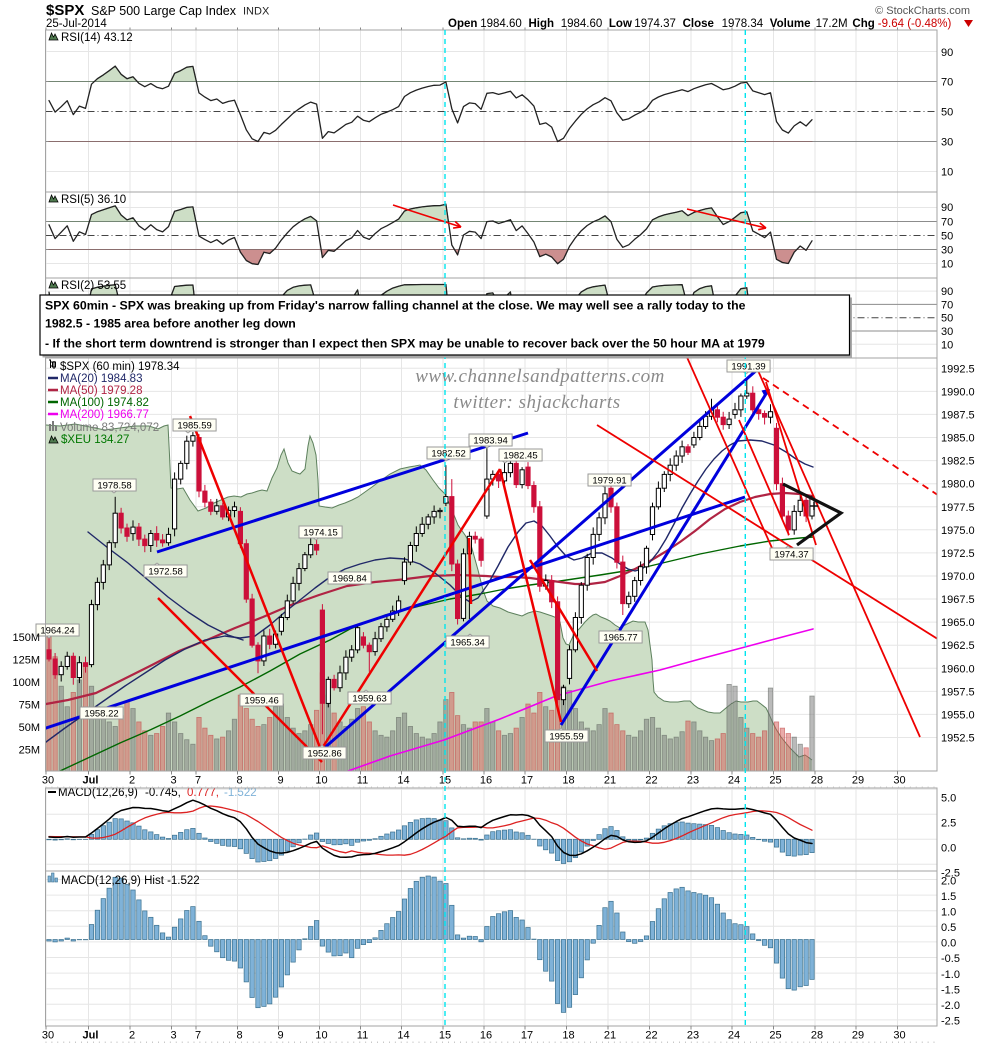 This screenshot has width=990, height=1056. What do you see at coordinates (958, 715) in the screenshot?
I see `svg-text: 1955.0` at bounding box center [958, 715].